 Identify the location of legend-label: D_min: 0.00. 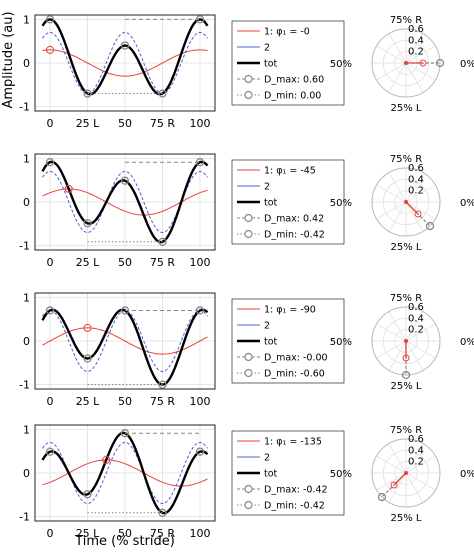
(292, 96).